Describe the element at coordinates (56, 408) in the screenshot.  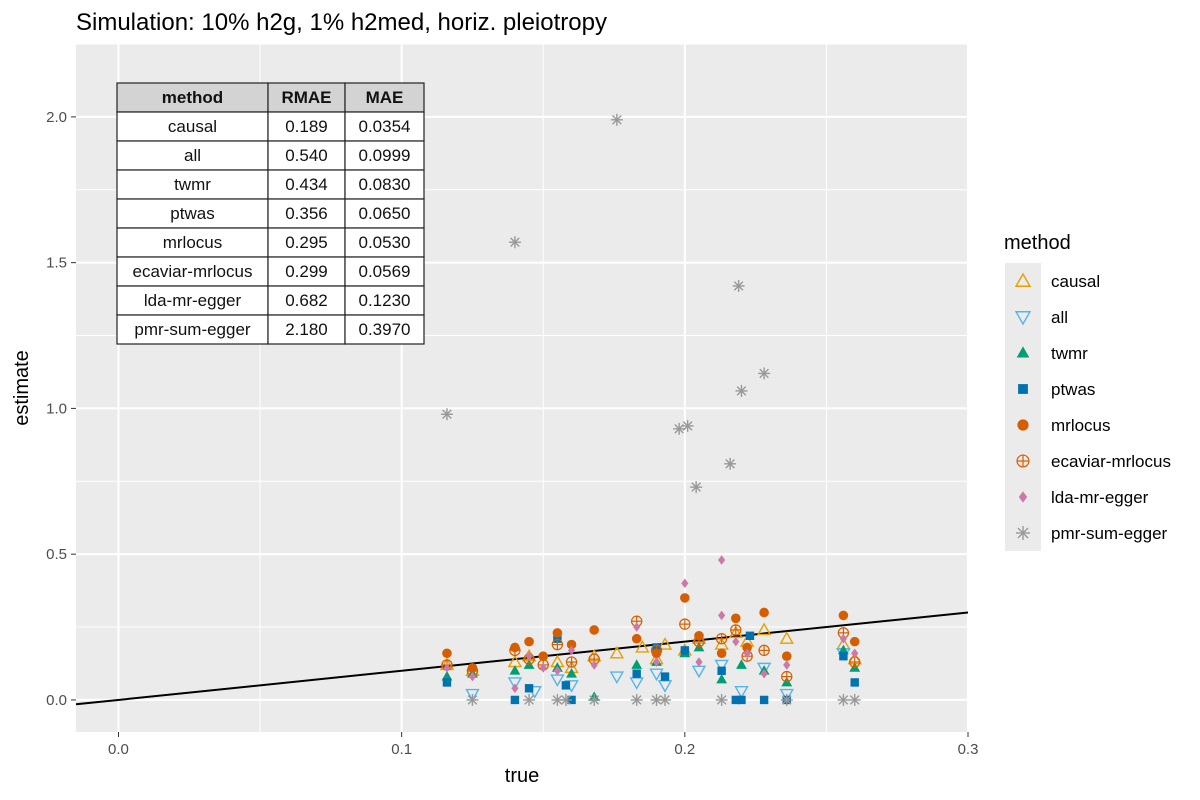
I see `y-tick-label: 1.0` at that location.